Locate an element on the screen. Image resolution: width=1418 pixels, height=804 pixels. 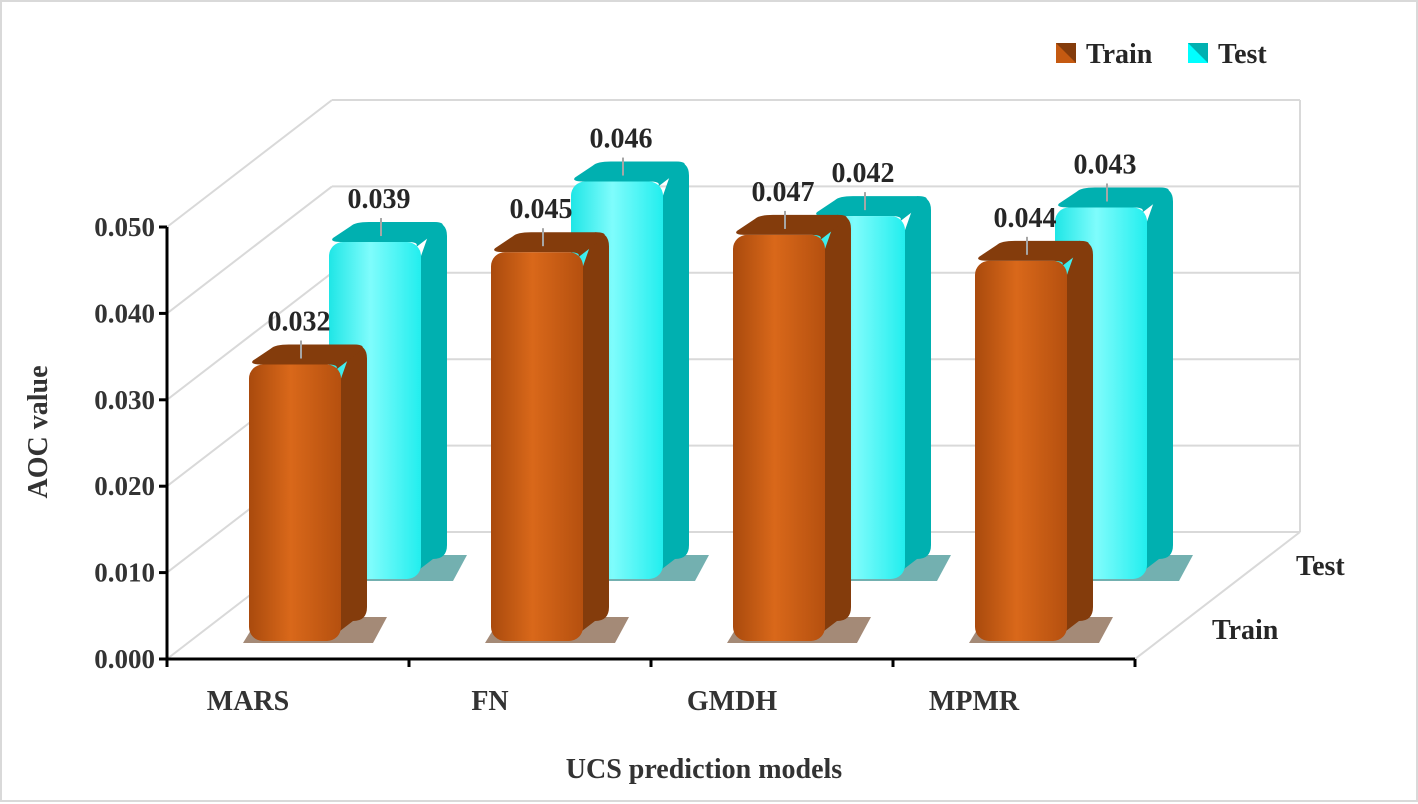
floor-edge-right is located at coordinates (1217, 595).